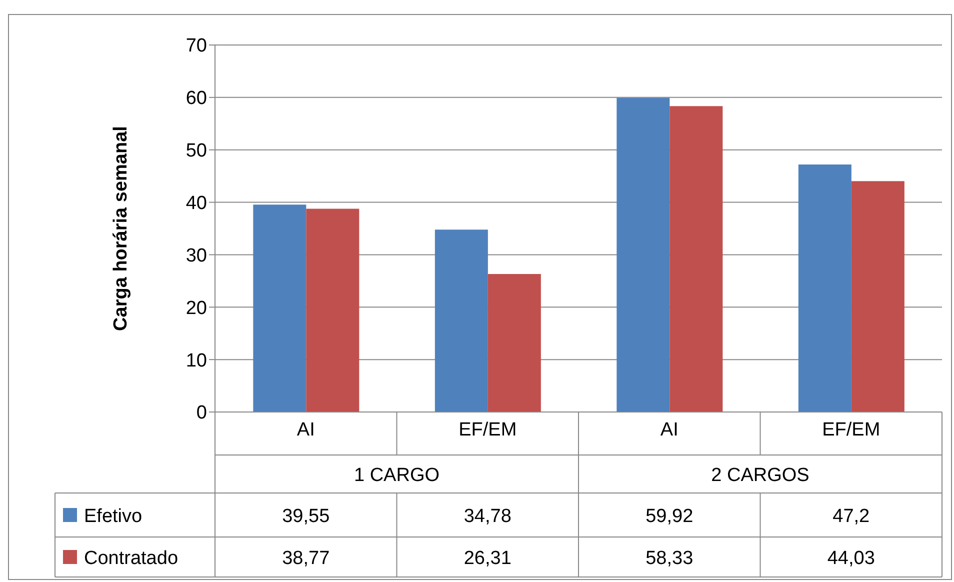 The height and width of the screenshot is (582, 954). Describe the element at coordinates (760, 475) in the screenshot. I see `text: 2 CARGOS` at that location.